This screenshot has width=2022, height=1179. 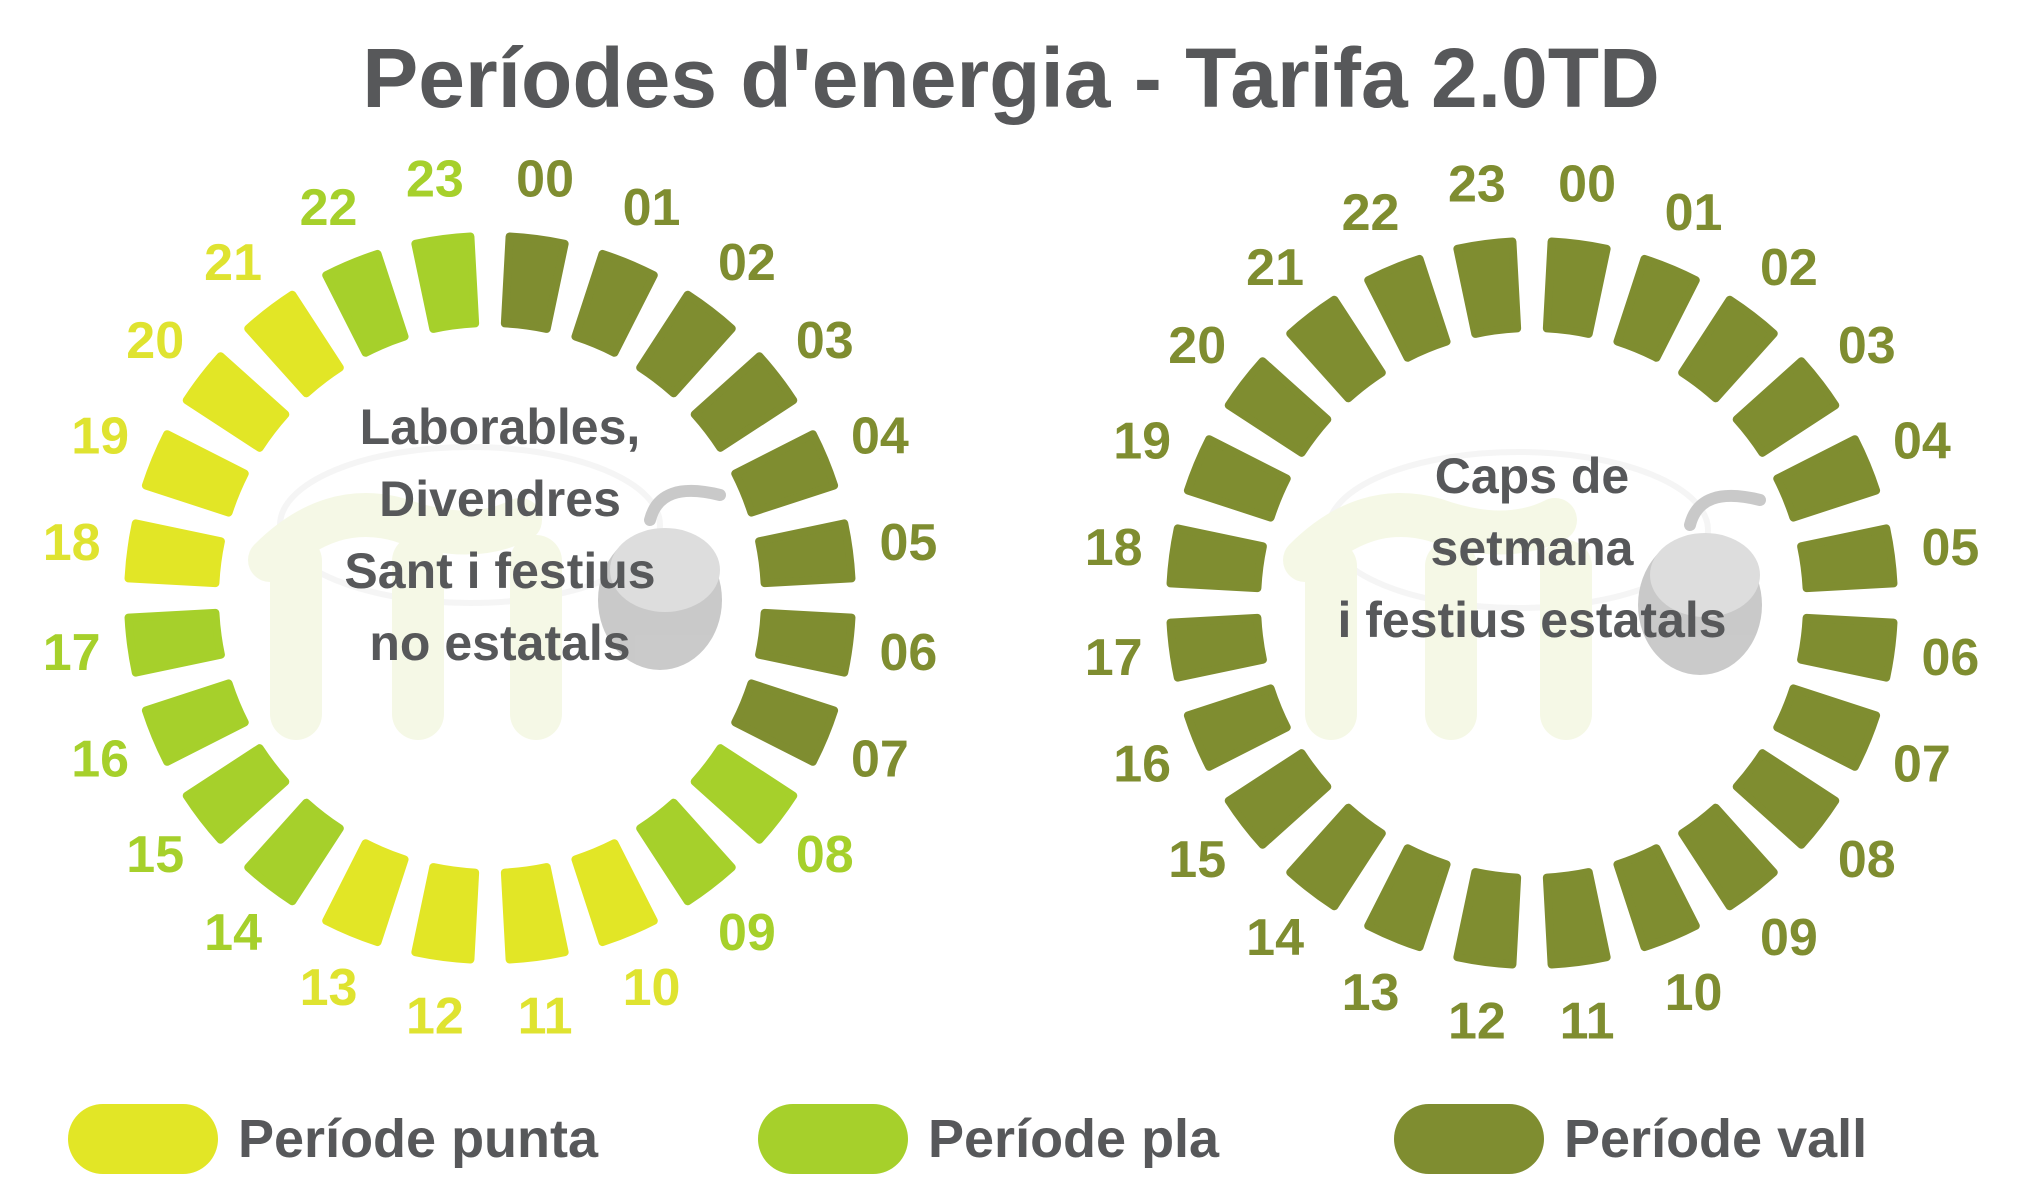 I want to click on legend-swatch-punta, so click(x=143, y=1139).